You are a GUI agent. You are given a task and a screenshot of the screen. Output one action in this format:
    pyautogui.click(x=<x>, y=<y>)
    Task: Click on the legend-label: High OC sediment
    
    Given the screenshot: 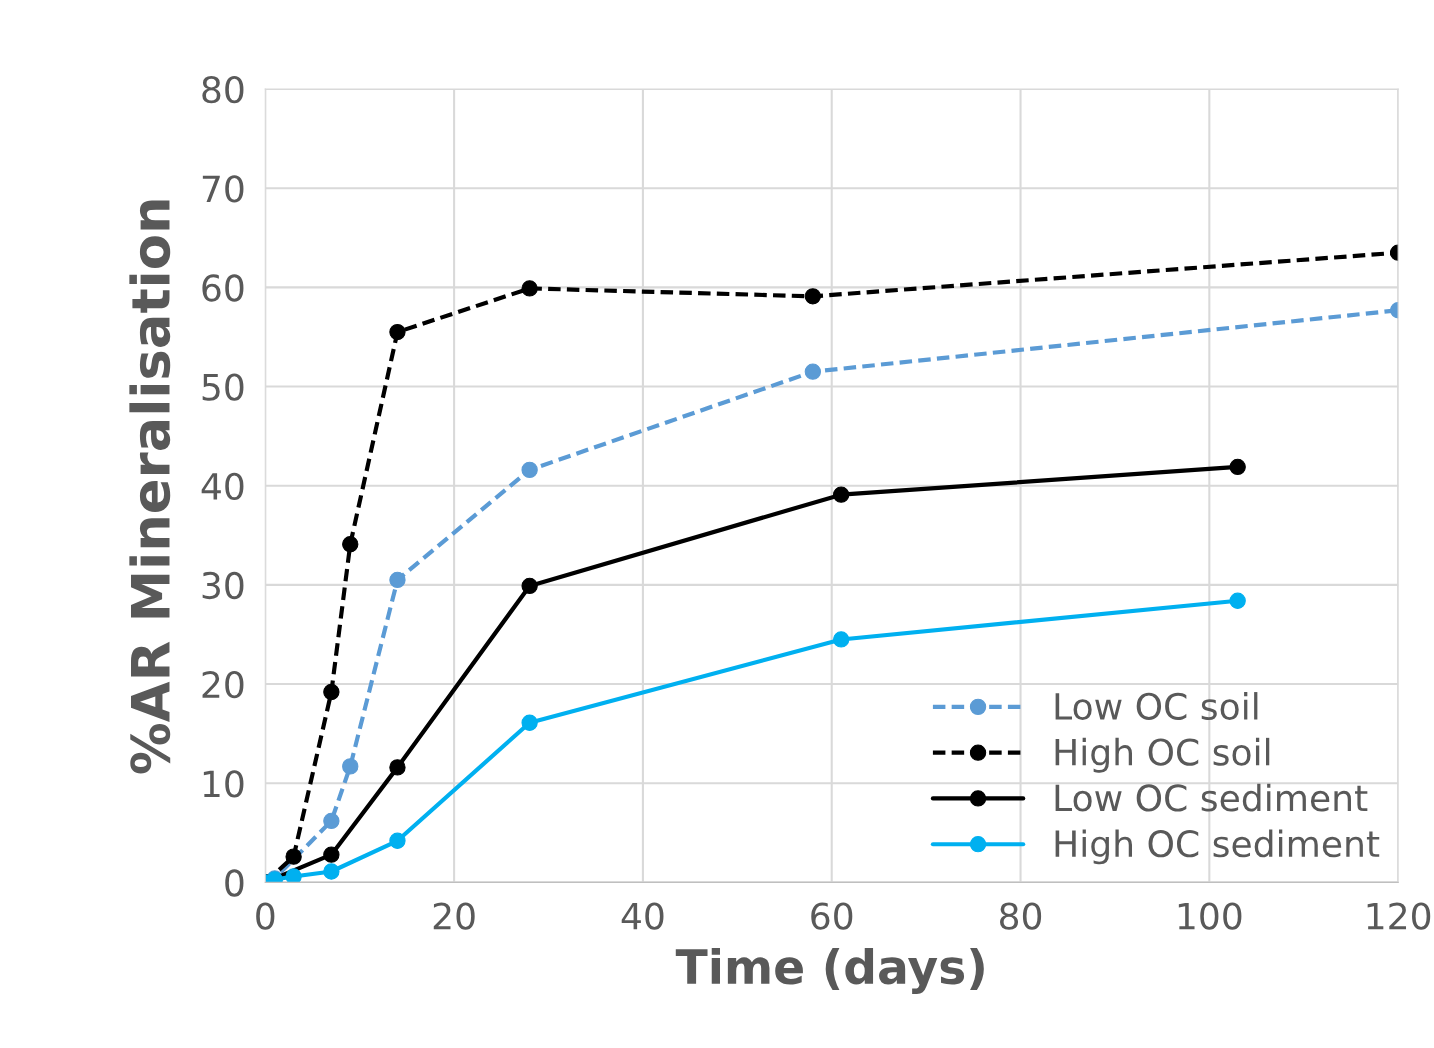 What is the action you would take?
    pyautogui.click(x=1217, y=847)
    